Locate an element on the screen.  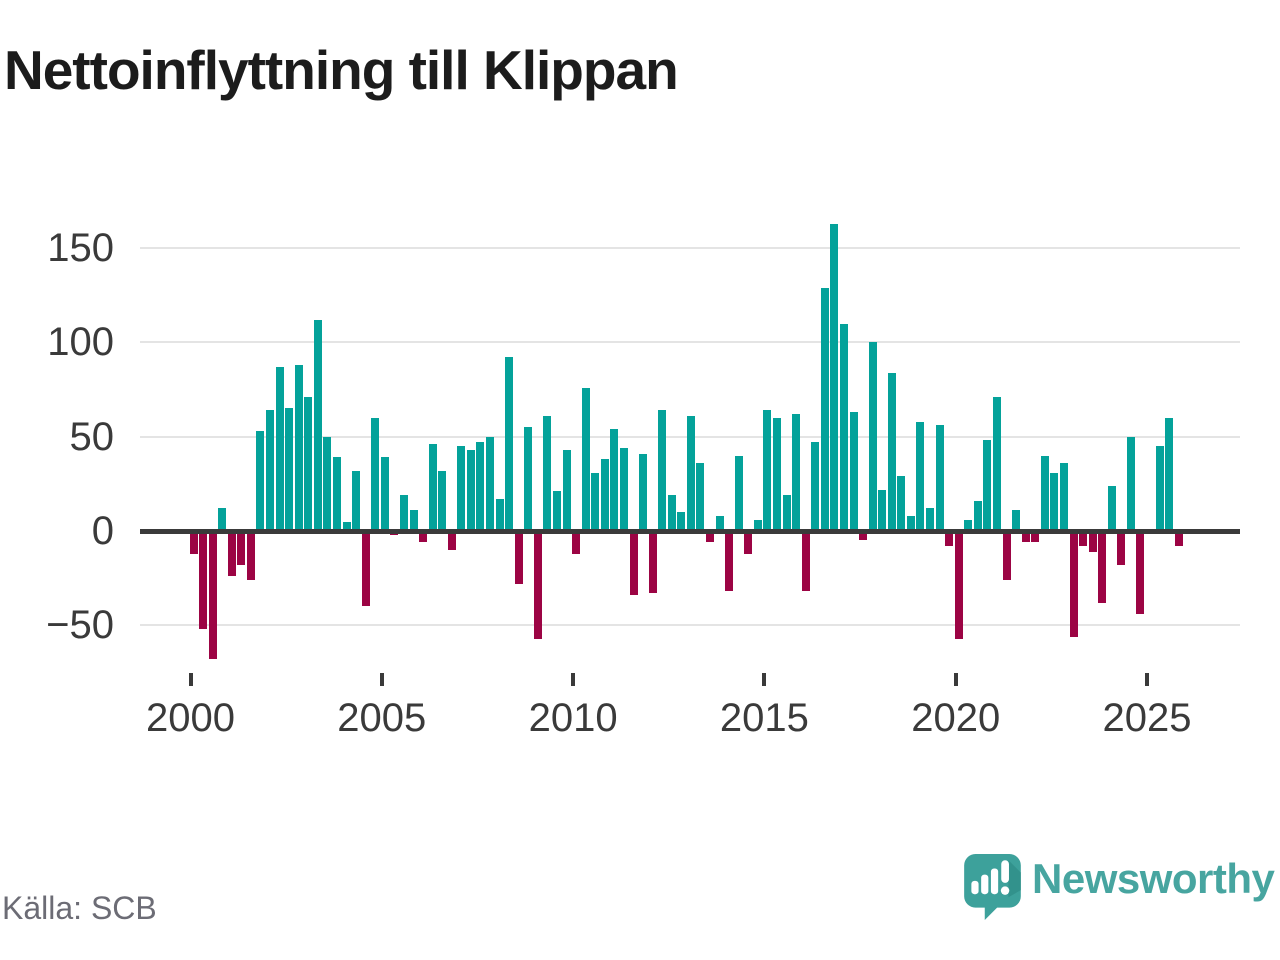
bar-2009Q2 is located at coordinates (547, 473).